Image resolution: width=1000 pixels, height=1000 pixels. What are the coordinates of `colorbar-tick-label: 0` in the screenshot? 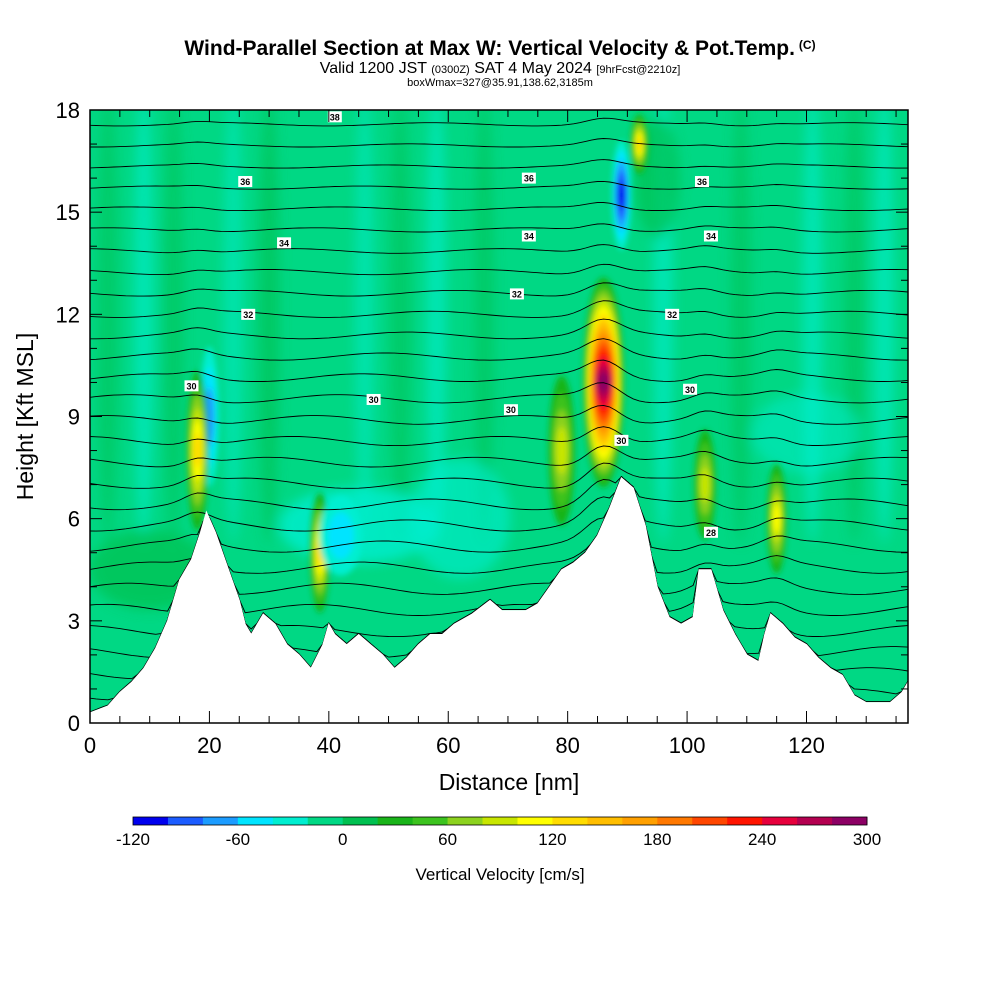 It's located at (342, 839).